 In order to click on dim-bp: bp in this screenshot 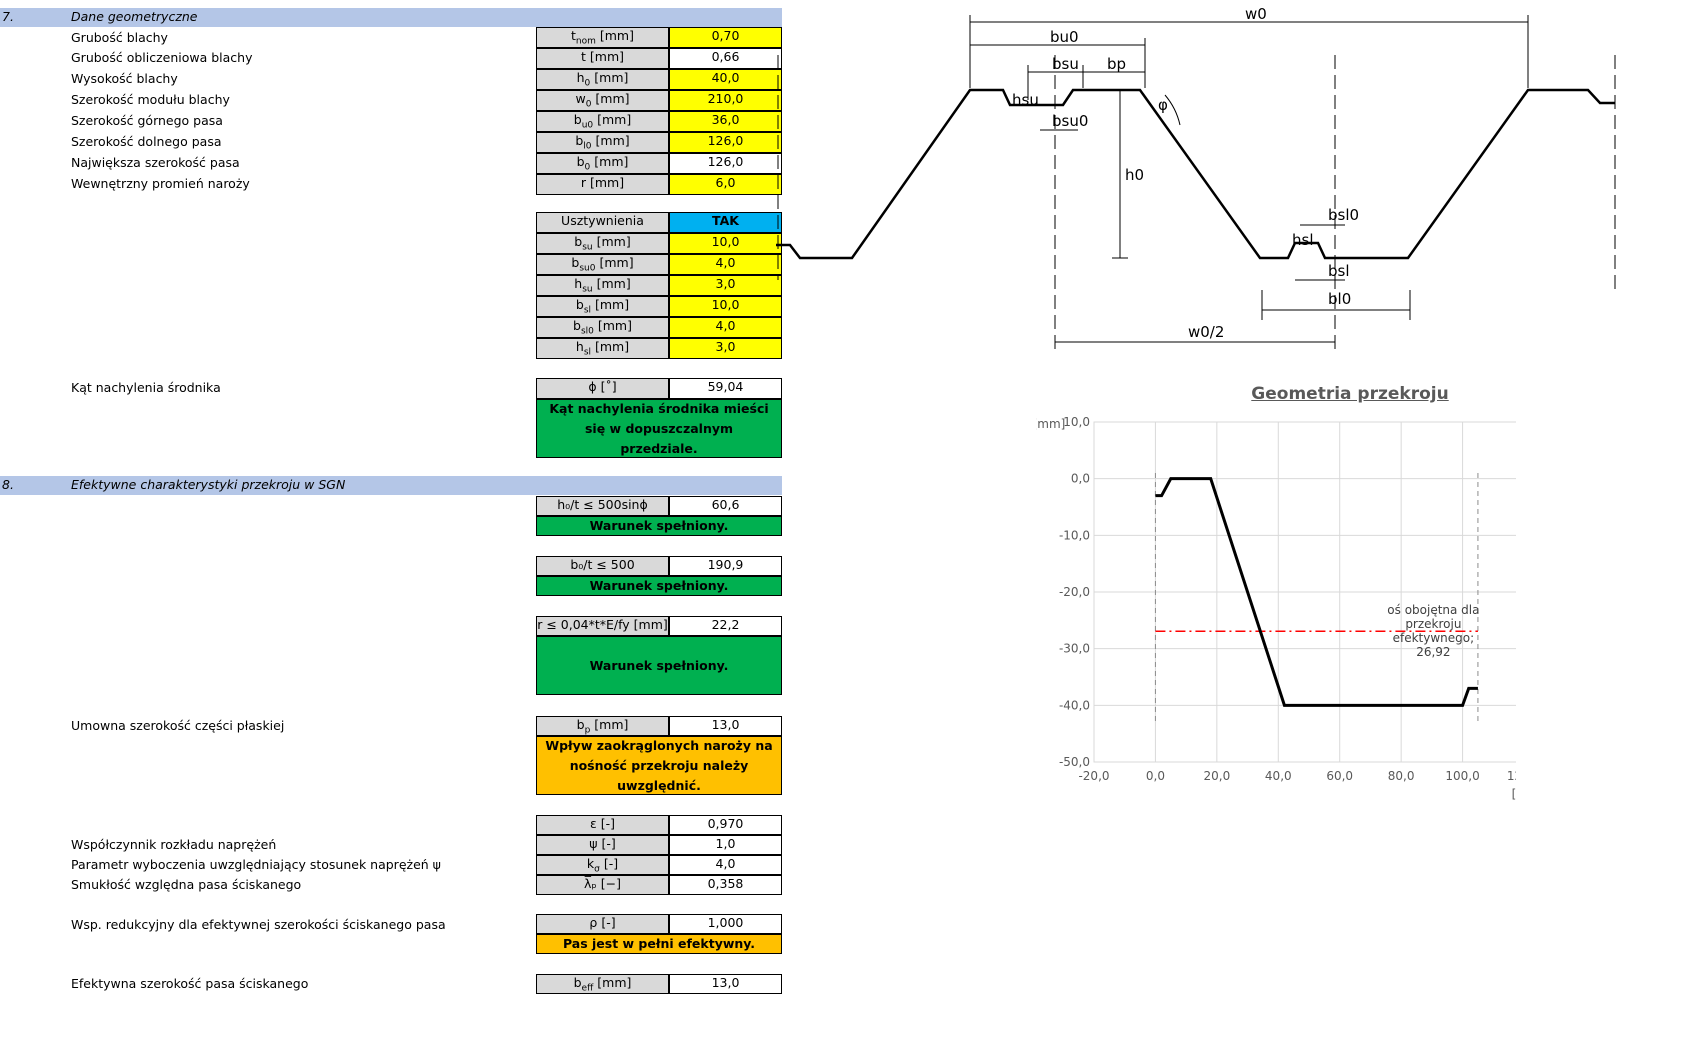, I will do `click(1116, 64)`.